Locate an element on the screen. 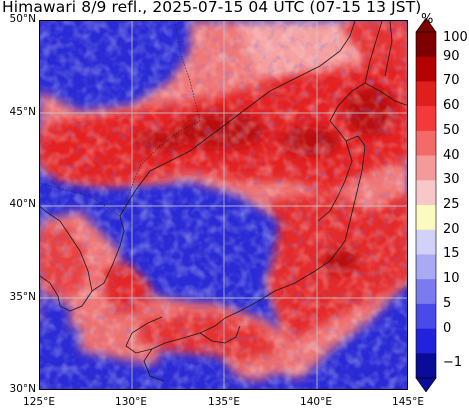  colorbar-tick-label: 30 is located at coordinates (451, 180).